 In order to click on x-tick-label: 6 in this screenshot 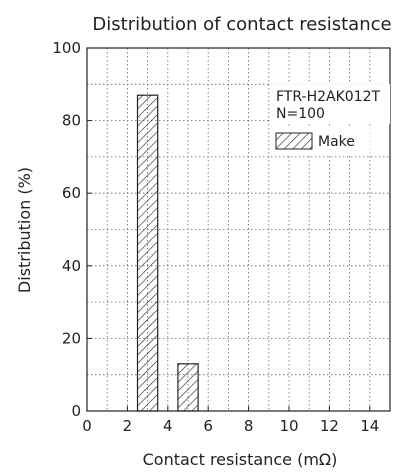, I will do `click(208, 426)`.